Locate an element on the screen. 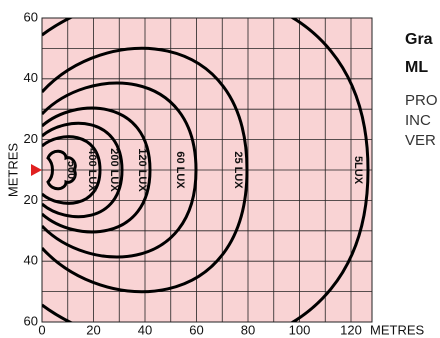 The image size is (440, 338). contour-label: 60 LUX is located at coordinates (180, 170).